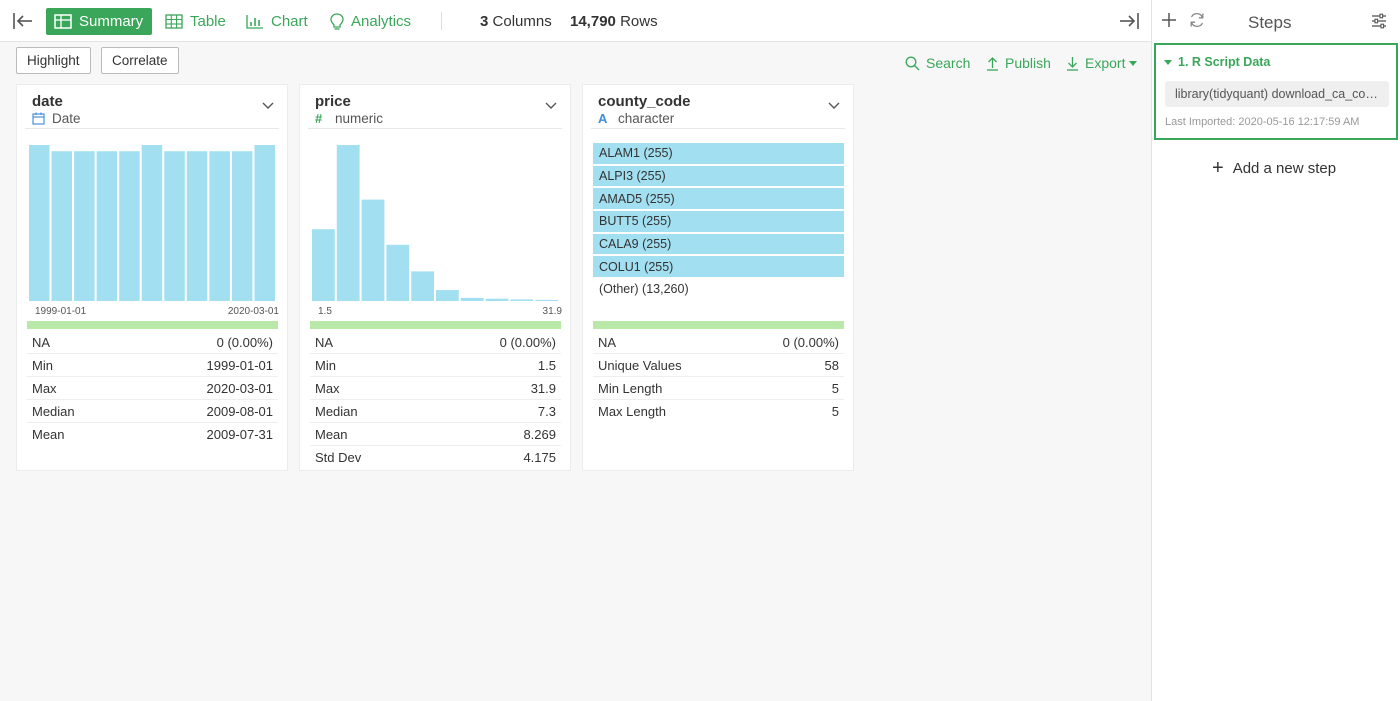 This screenshot has height=701, width=1400. What do you see at coordinates (992, 63) in the screenshot?
I see `upload-icon` at bounding box center [992, 63].